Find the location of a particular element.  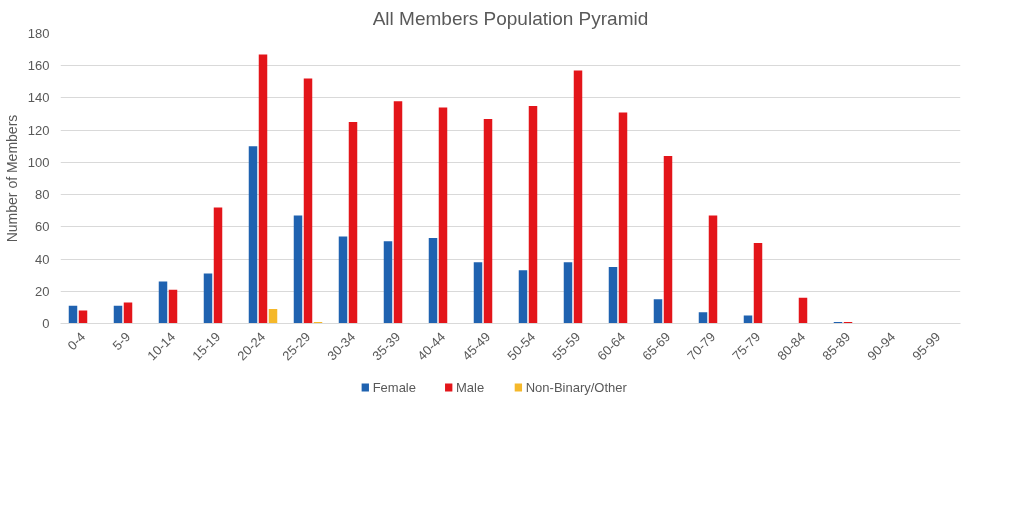

y-tick-label: 0 is located at coordinates (46, 323).